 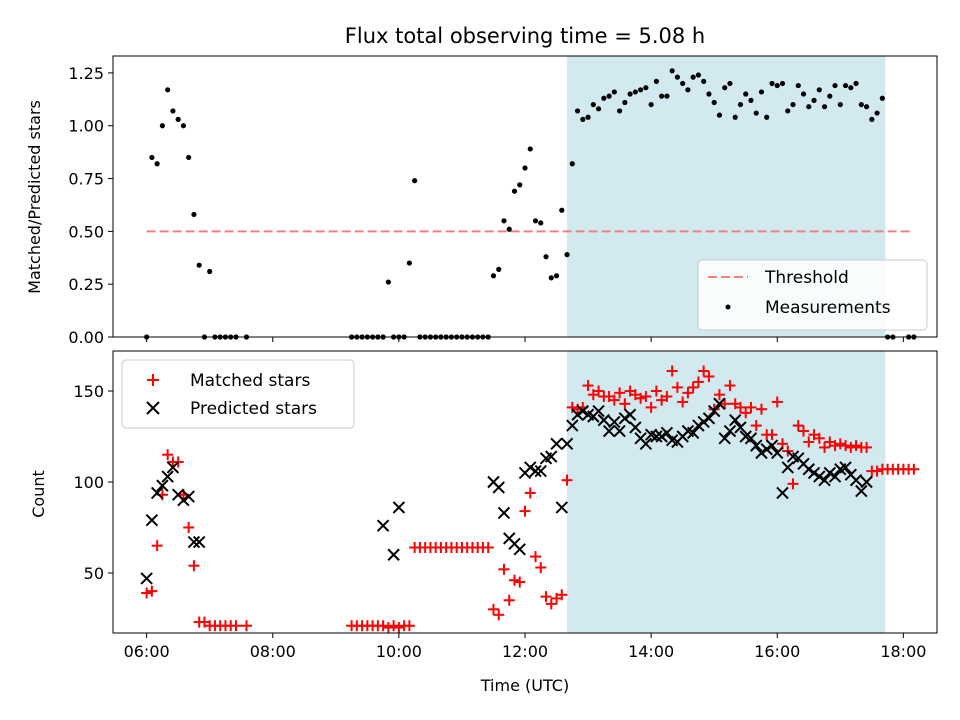 I want to click on bottom-y-axis-ticks: 50 100 150, so click(x=93, y=482).